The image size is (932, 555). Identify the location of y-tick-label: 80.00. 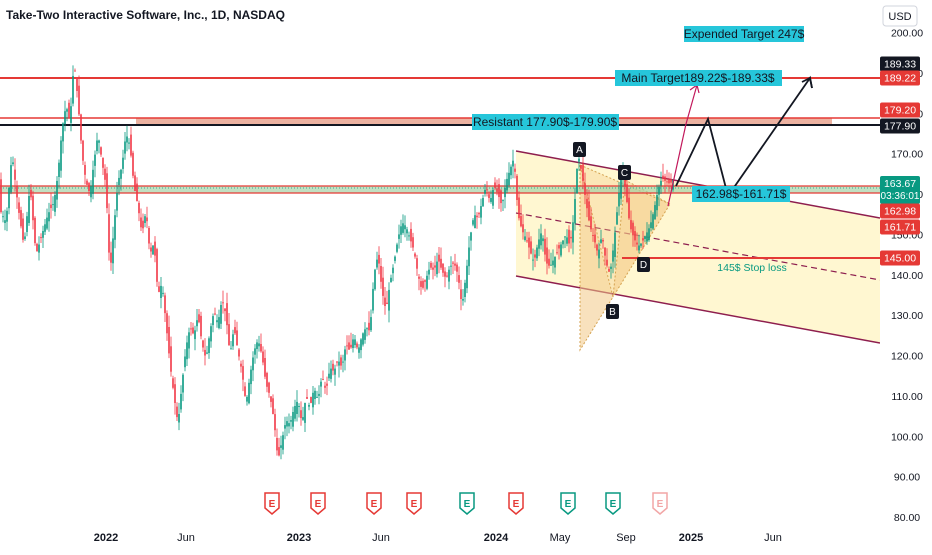
(907, 518).